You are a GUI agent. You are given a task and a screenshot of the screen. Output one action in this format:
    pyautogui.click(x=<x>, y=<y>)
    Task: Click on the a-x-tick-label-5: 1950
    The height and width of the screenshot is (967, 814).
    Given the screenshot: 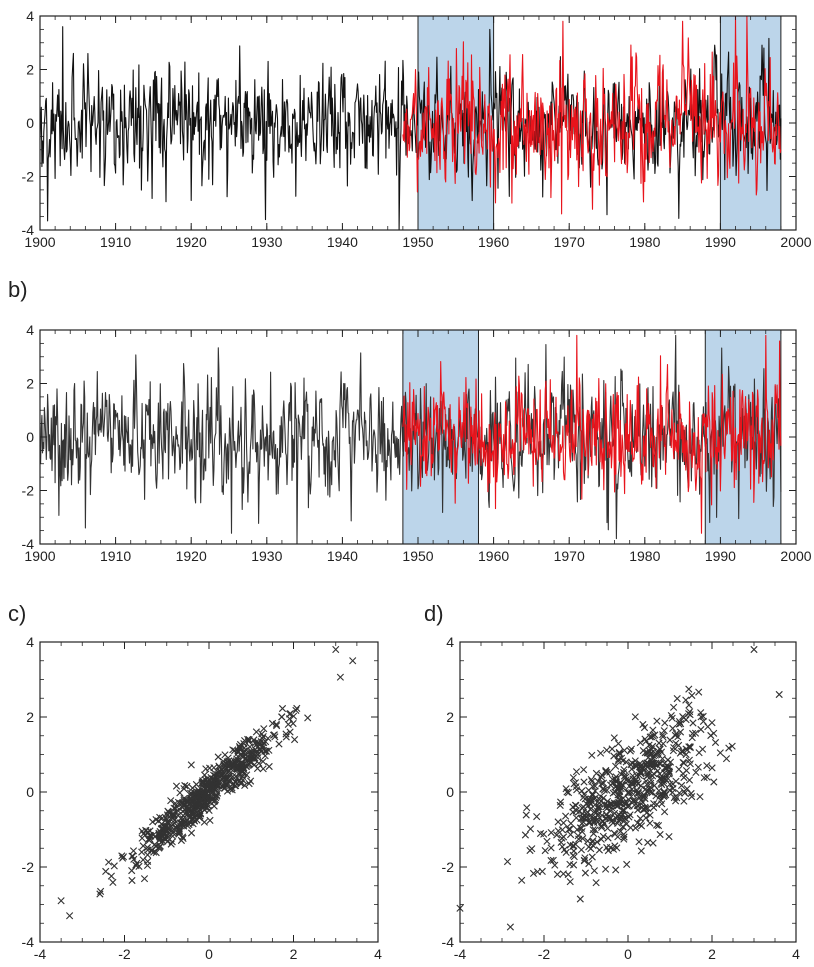 What is the action you would take?
    pyautogui.click(x=417, y=242)
    